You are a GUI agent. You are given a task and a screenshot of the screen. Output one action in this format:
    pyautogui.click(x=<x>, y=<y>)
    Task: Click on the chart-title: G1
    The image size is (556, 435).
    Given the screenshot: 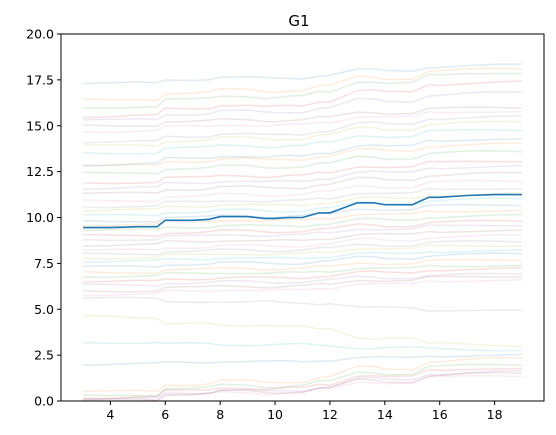 What is the action you would take?
    pyautogui.click(x=298, y=21)
    